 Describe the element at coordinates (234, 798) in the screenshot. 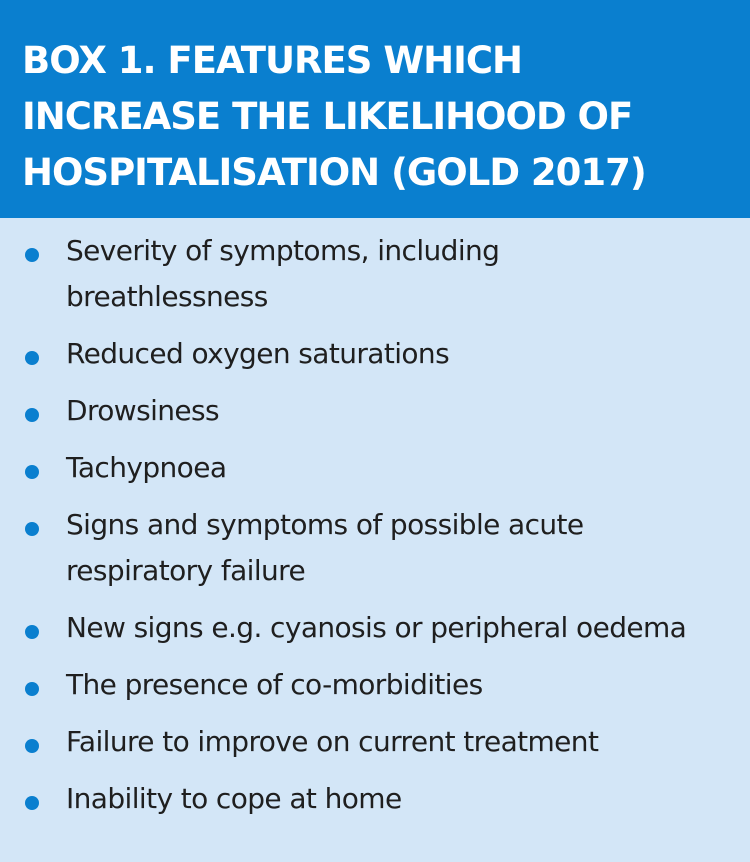

I see `list-item-line: Inability to cope at home` at that location.